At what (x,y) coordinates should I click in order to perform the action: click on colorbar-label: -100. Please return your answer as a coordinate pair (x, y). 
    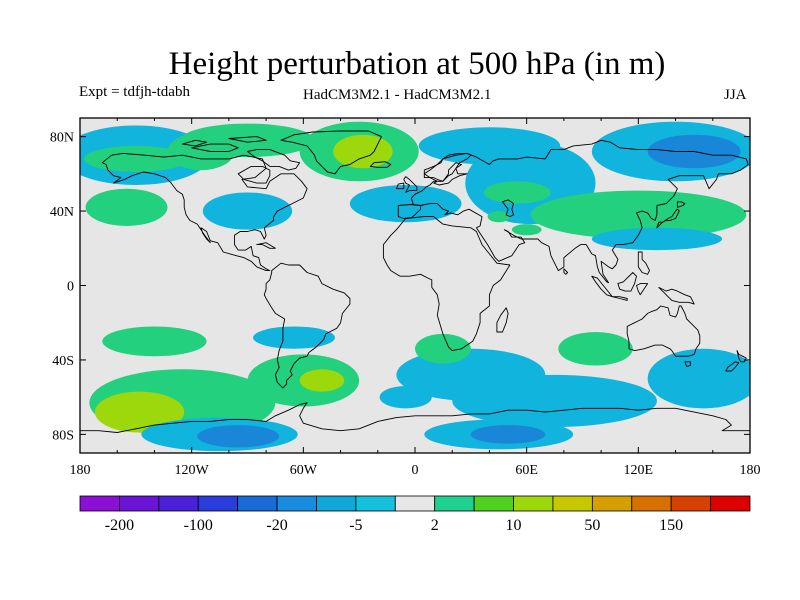
    Looking at the image, I should click on (198, 525).